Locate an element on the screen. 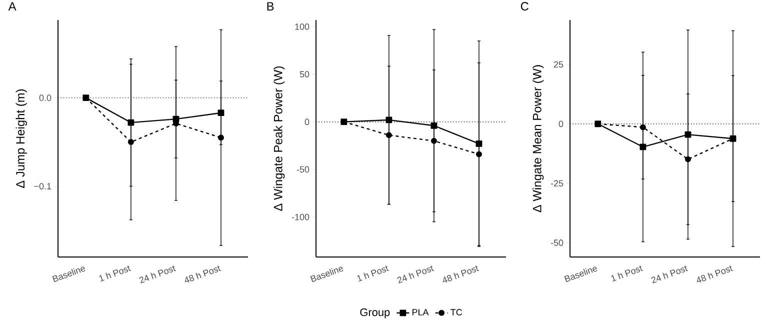 The image size is (767, 327). y-tick-label: −0.1 is located at coordinates (43, 186).